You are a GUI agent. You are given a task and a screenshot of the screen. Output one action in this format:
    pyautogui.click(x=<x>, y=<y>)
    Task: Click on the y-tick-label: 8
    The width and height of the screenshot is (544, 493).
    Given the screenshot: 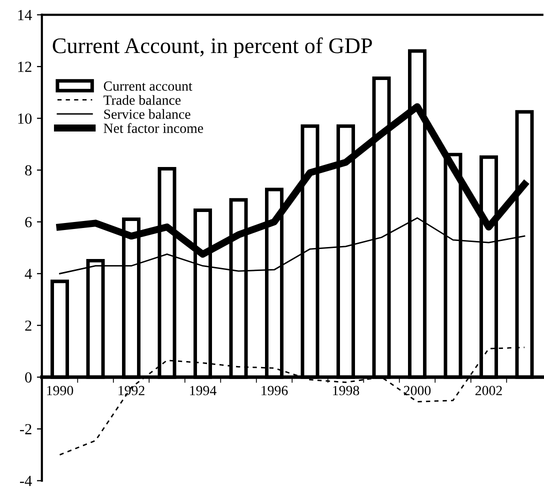 What is the action you would take?
    pyautogui.click(x=28, y=170)
    